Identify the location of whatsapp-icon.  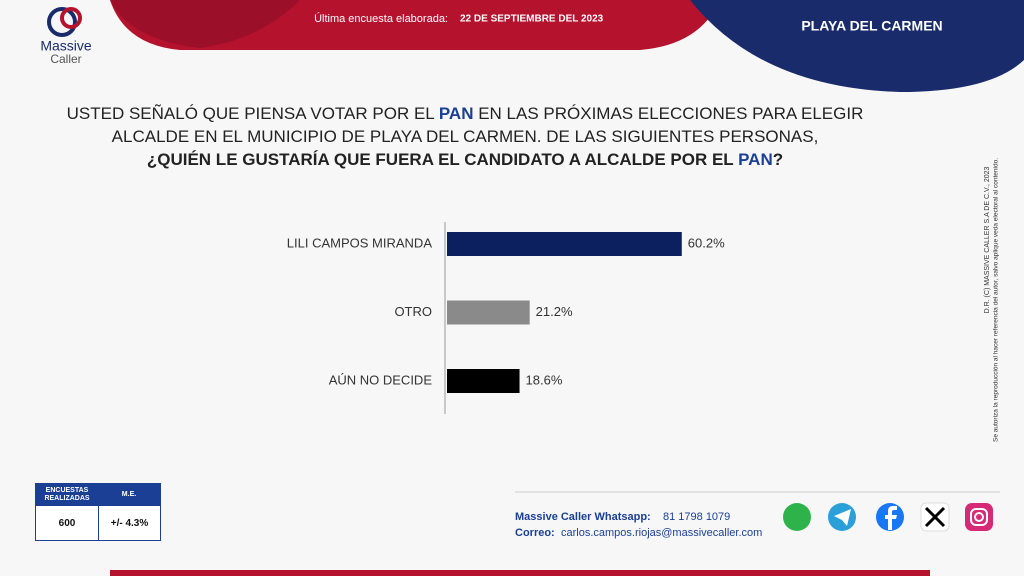
(797, 517).